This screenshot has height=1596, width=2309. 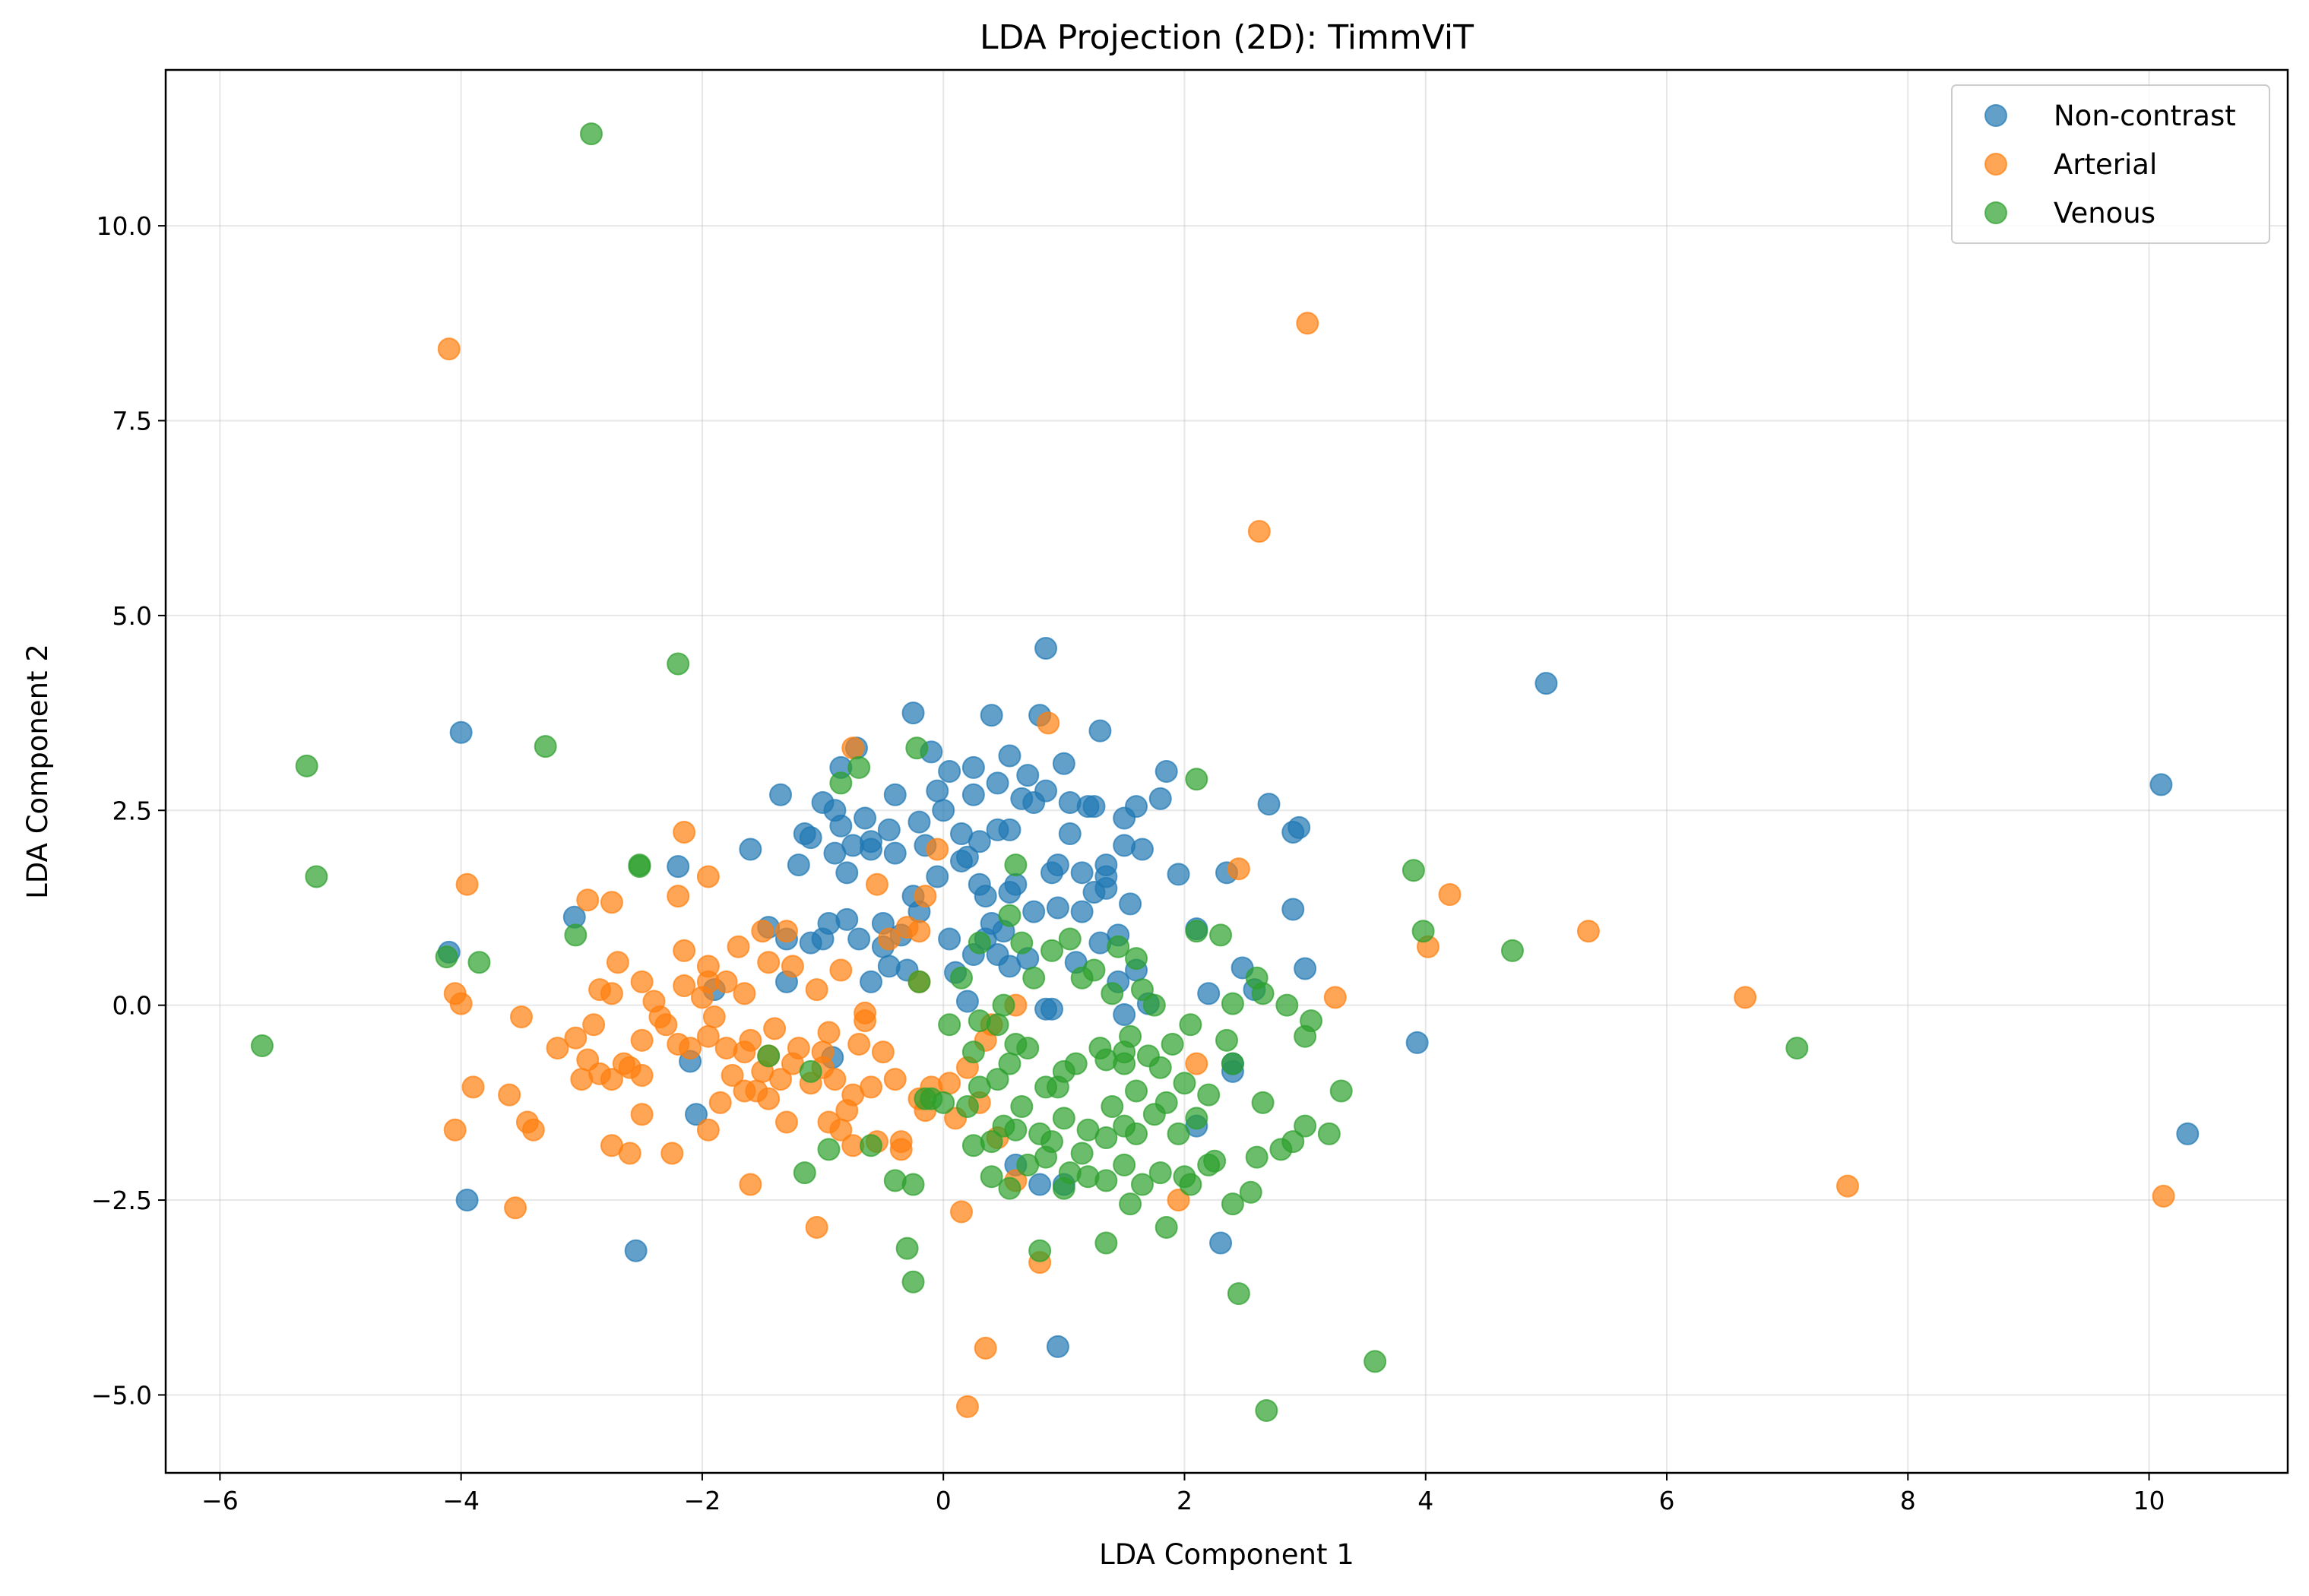 I want to click on x-tick-label: −4, so click(x=461, y=1501).